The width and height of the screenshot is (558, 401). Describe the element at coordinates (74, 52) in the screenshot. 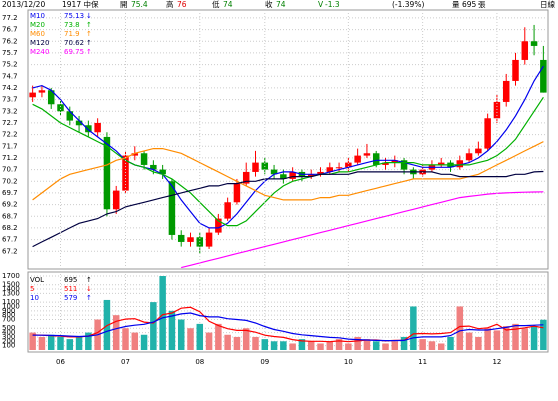

I see `legend-value: 69.75` at that location.